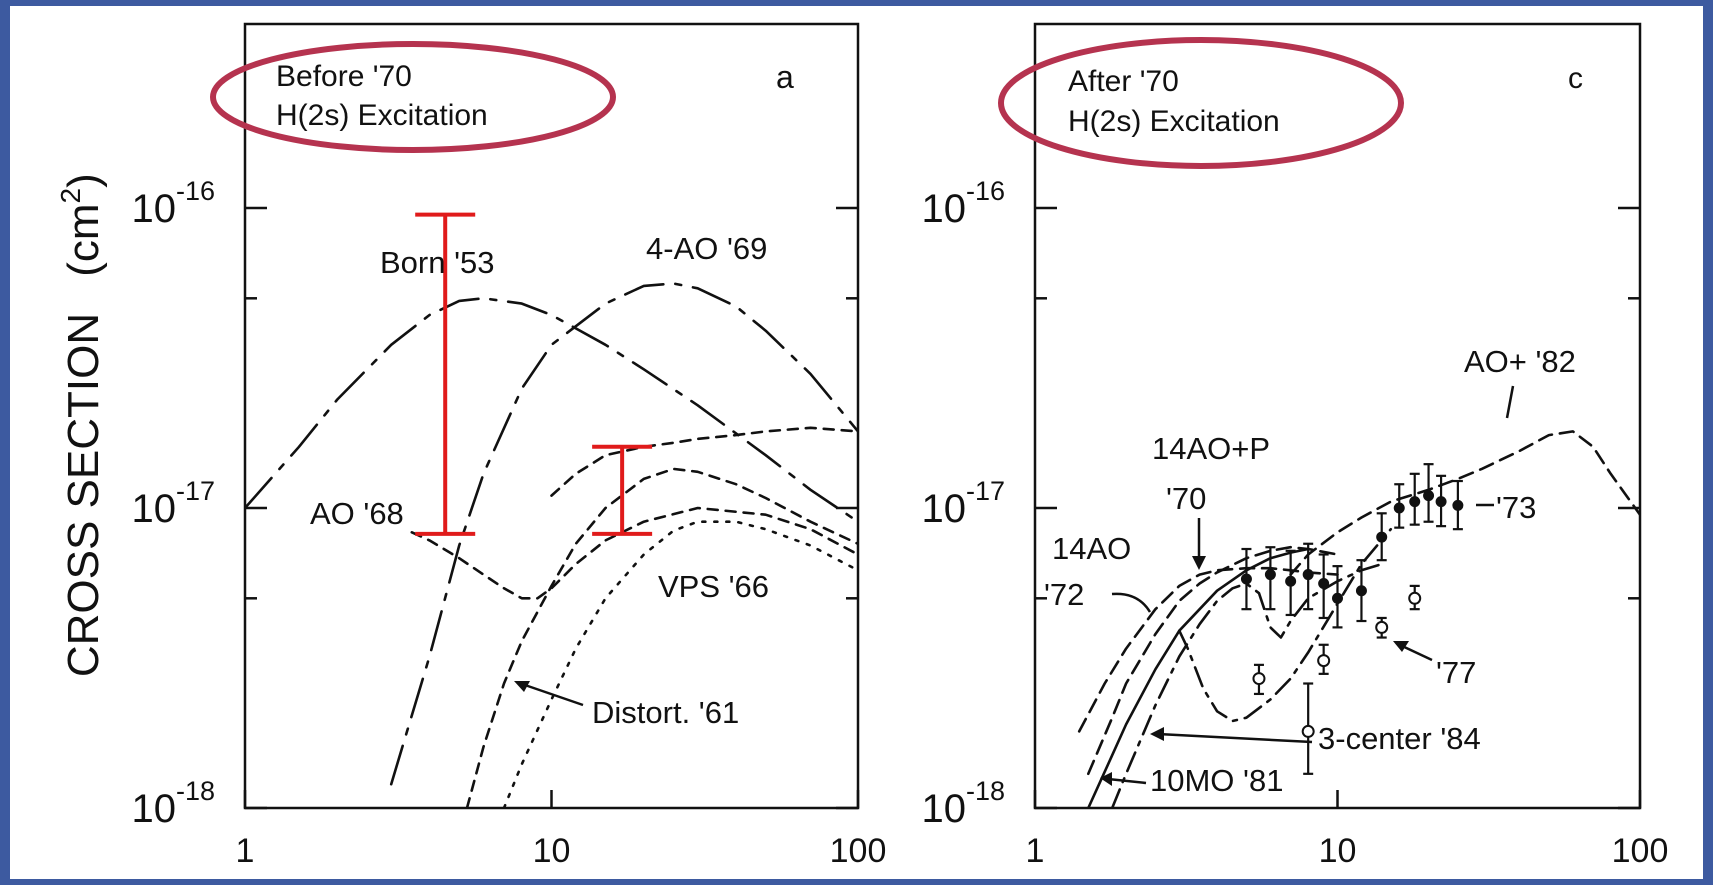 The width and height of the screenshot is (1713, 885). I want to click on label-distort-61: Distort. '61, so click(665, 712).